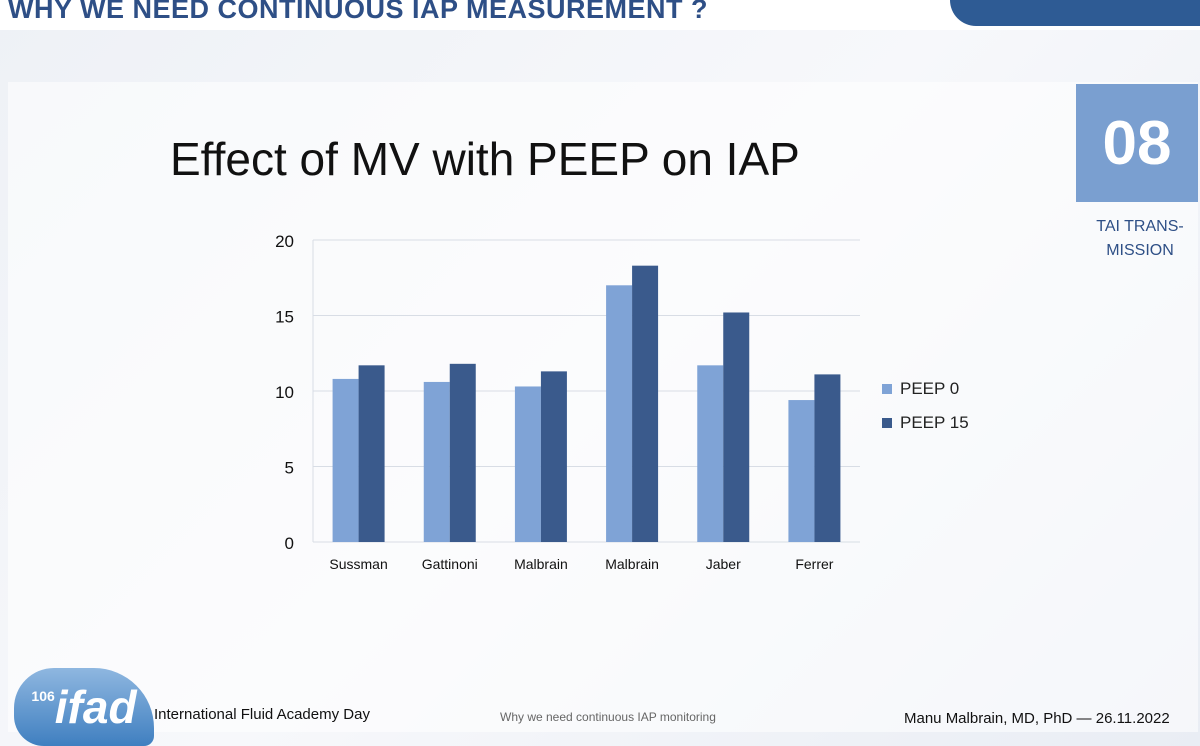 This screenshot has width=1200, height=746. I want to click on x-tick-label: Ferrer, so click(814, 564).